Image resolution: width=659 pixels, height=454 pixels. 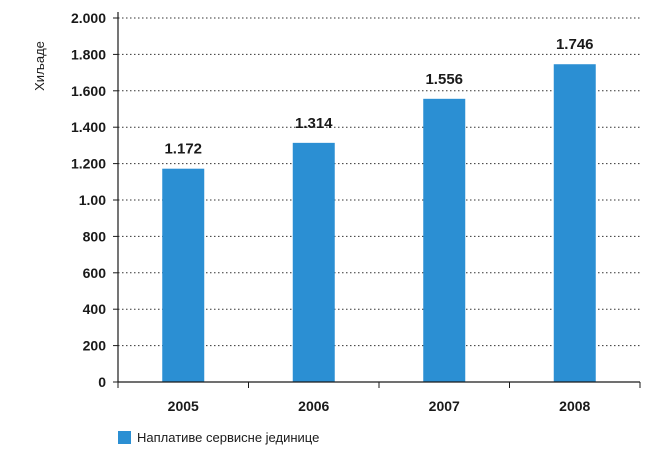 What do you see at coordinates (88, 127) in the screenshot?
I see `y-tick-label: 1.400` at bounding box center [88, 127].